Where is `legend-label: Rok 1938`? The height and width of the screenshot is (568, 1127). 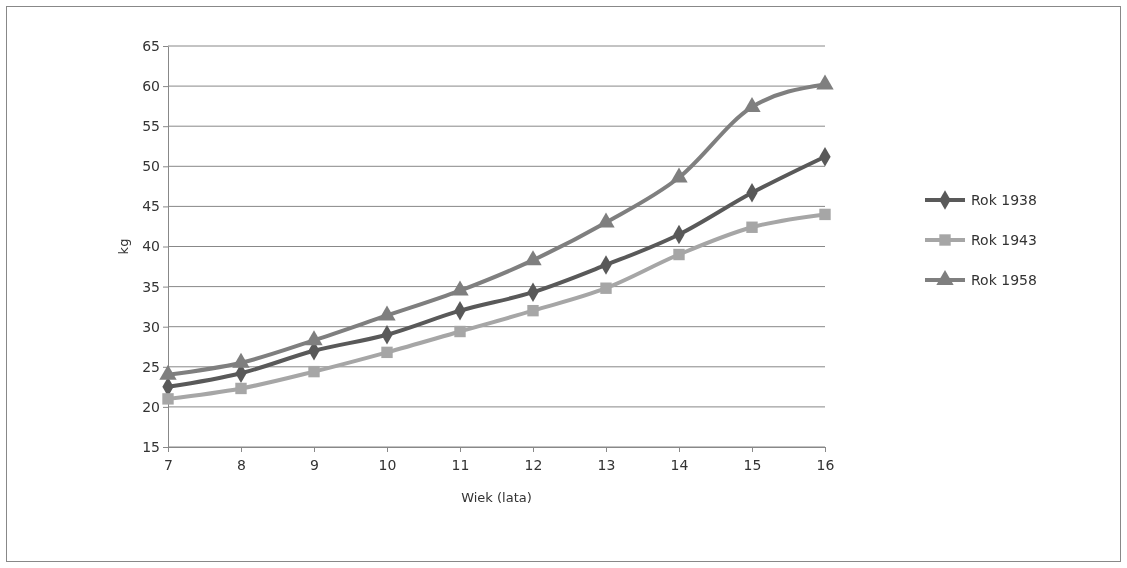
legend-label: Rok 1938 is located at coordinates (1004, 199).